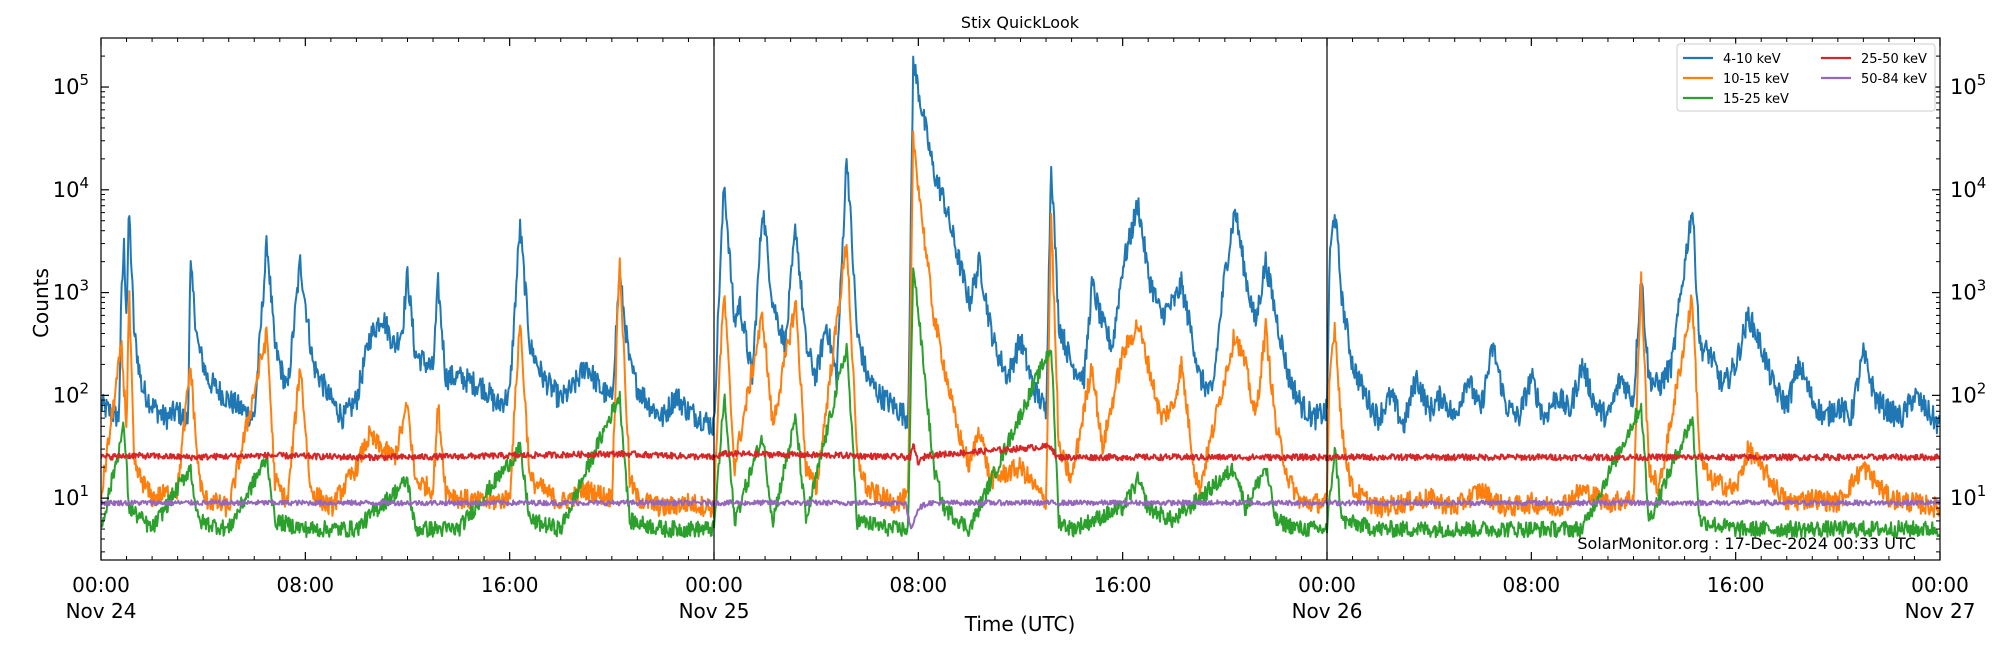 The image size is (2000, 654). I want to click on legend-label: 25-50 keV, so click(1894, 59).